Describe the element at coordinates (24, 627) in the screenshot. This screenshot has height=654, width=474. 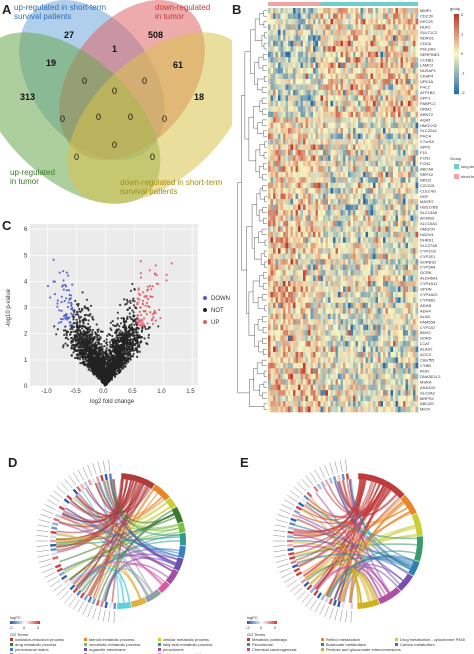
I see `logfc-tick: 0` at that location.